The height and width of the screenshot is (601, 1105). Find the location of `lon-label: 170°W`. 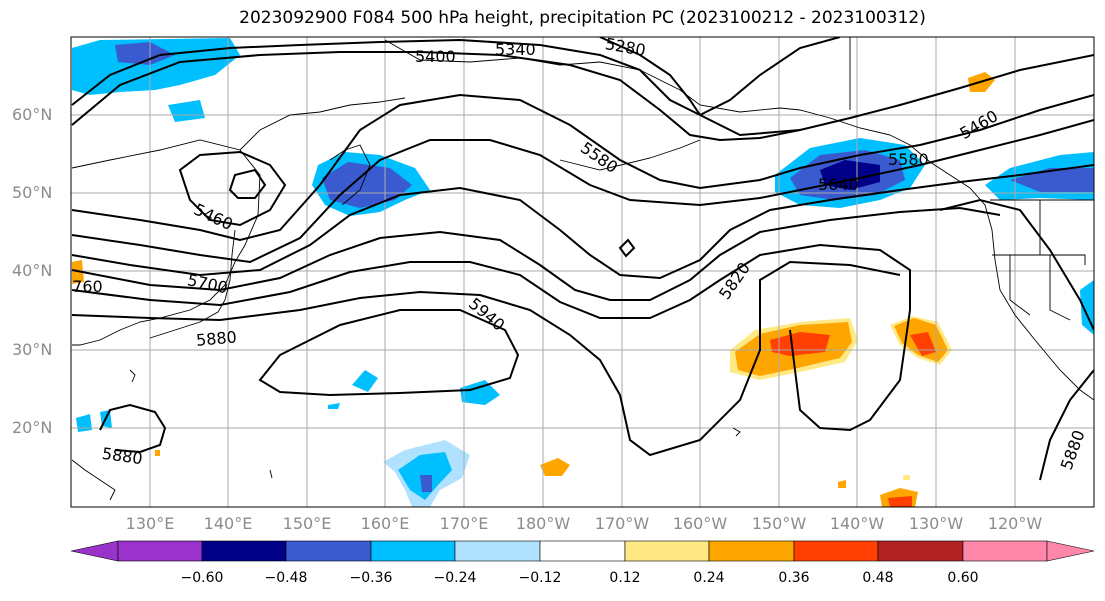

lon-label: 170°W is located at coordinates (622, 523).